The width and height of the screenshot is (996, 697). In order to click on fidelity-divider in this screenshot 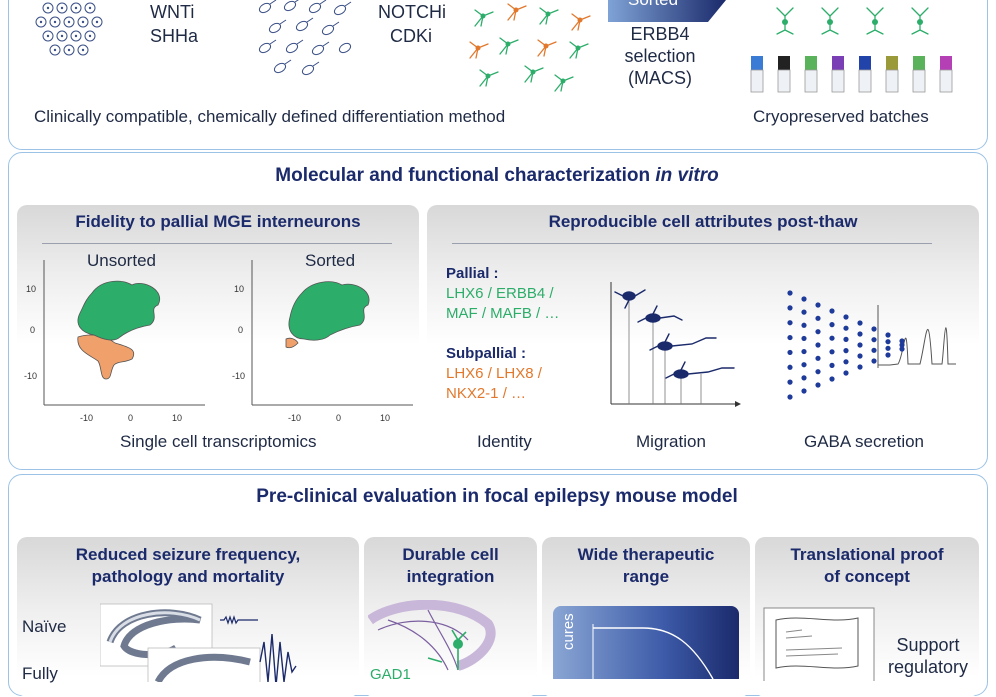, I will do `click(217, 243)`.